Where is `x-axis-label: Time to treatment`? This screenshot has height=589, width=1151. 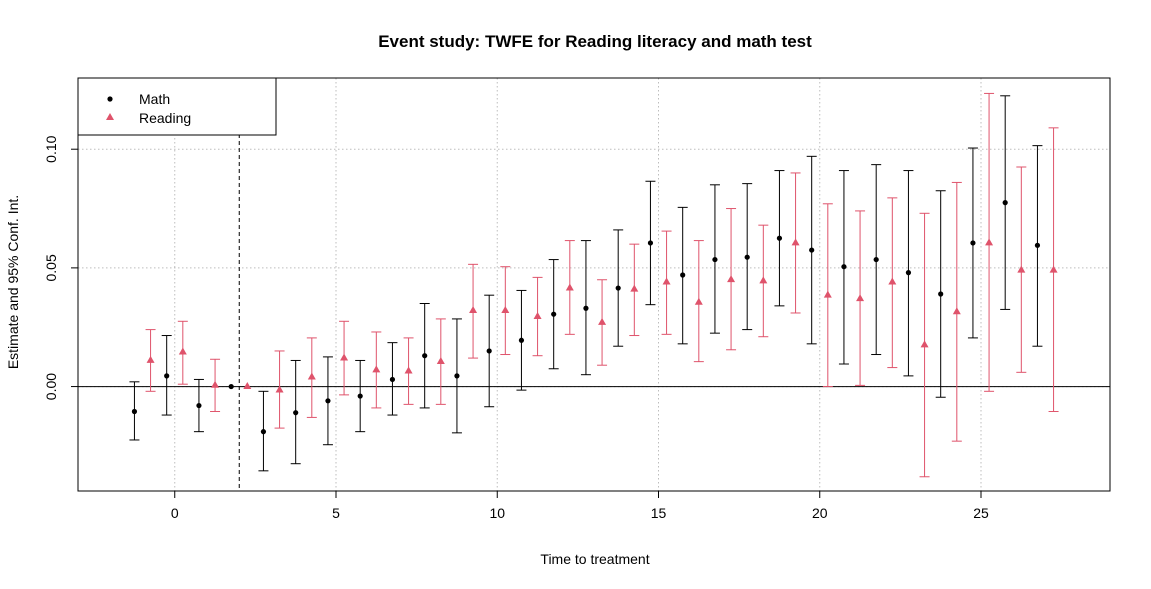
x-axis-label: Time to treatment is located at coordinates (594, 559).